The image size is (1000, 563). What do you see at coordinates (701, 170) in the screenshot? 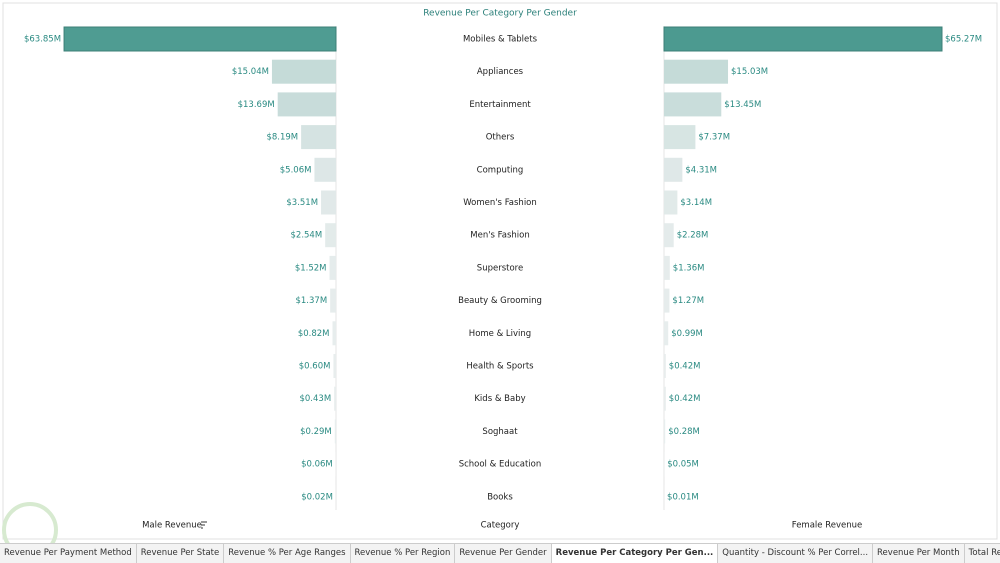
I see `value-label: $4.31M` at bounding box center [701, 170].